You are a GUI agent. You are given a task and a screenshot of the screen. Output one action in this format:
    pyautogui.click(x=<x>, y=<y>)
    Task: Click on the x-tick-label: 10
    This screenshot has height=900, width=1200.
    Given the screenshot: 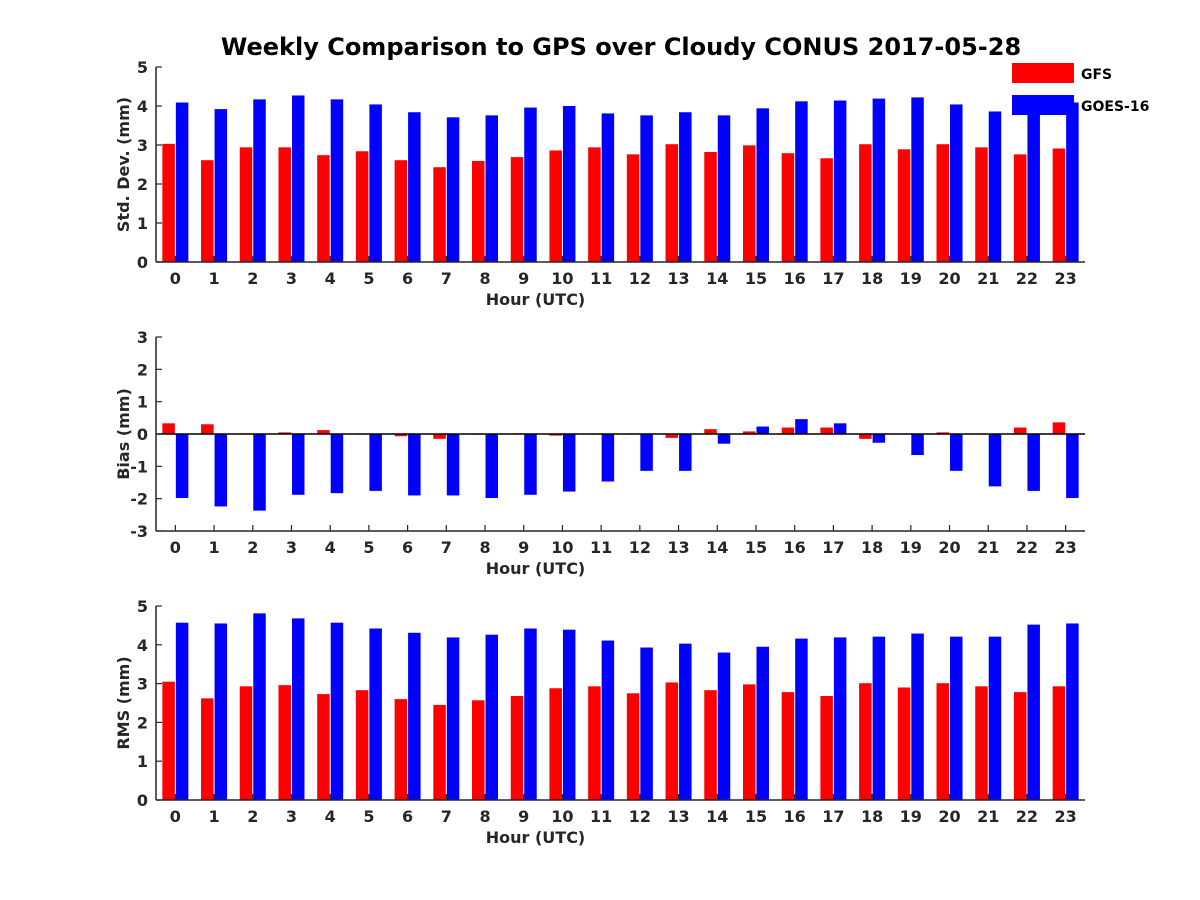 What is the action you would take?
    pyautogui.click(x=562, y=278)
    